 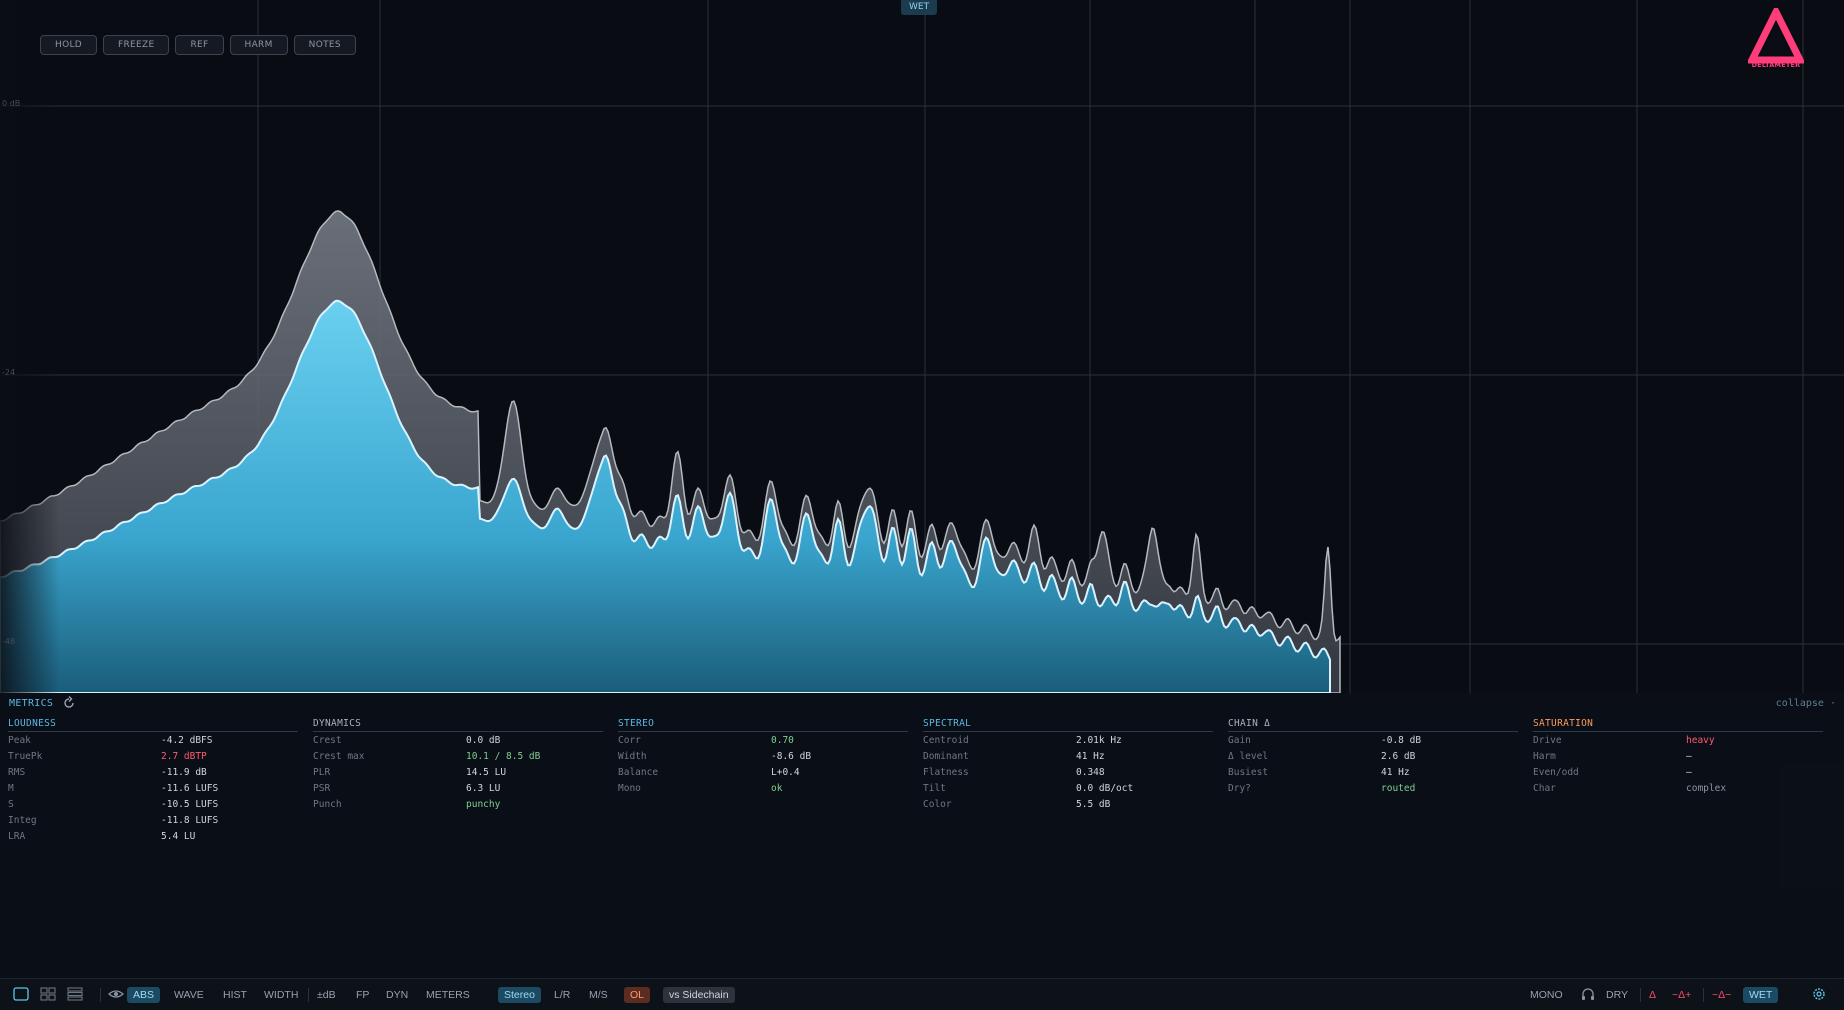 What do you see at coordinates (1547, 740) in the screenshot?
I see `metric-label: Drive` at bounding box center [1547, 740].